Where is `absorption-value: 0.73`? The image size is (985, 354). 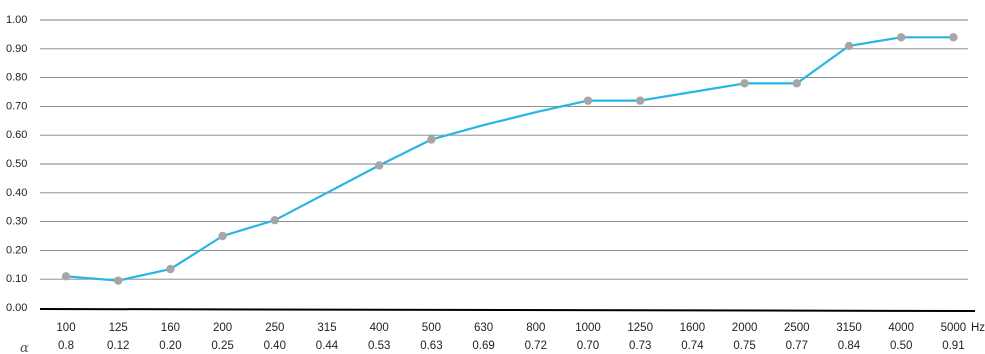 absorption-value: 0.73 is located at coordinates (640, 346).